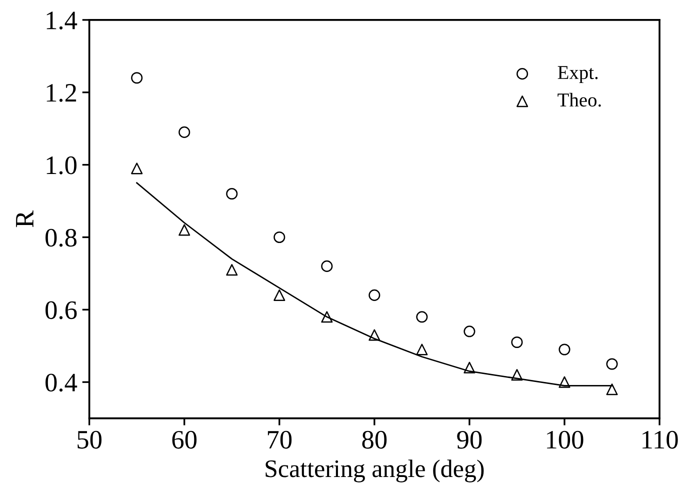  I want to click on legend-label: Theo., so click(579, 99).